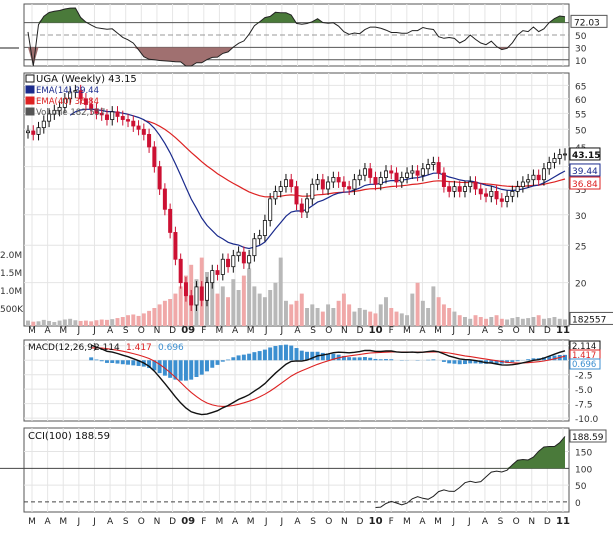 The image size is (613, 533). What do you see at coordinates (580, 191) in the screenshot?
I see `price-tick-label: 35` at bounding box center [580, 191].